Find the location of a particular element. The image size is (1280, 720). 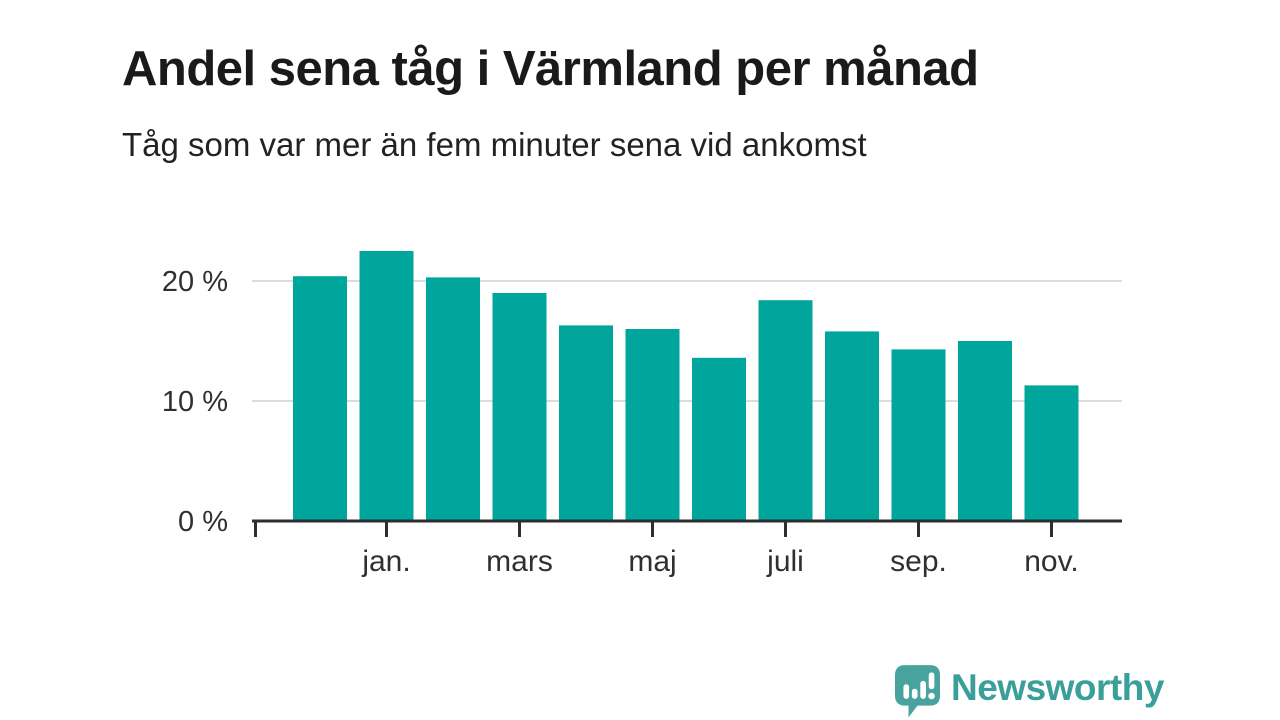

x-tick-label-sep.: sep. is located at coordinates (918, 561).